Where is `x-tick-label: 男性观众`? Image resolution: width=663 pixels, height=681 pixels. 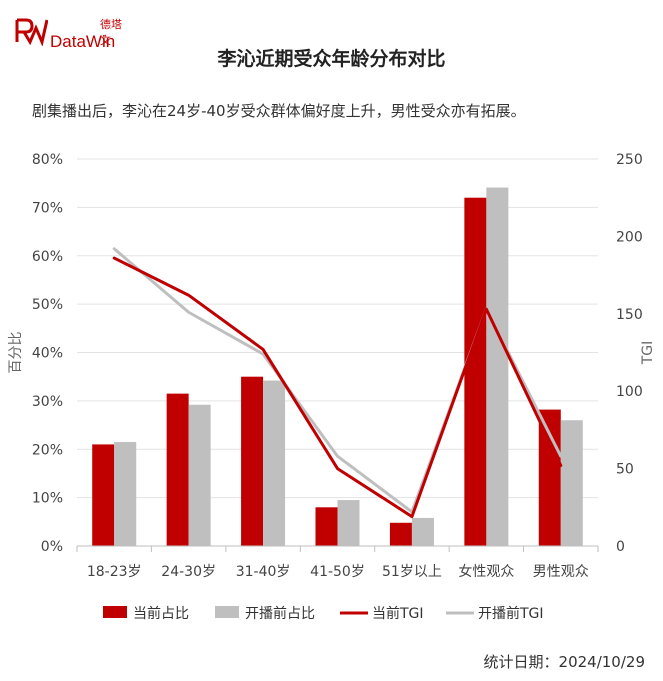
x-tick-label: 男性观众 is located at coordinates (561, 572).